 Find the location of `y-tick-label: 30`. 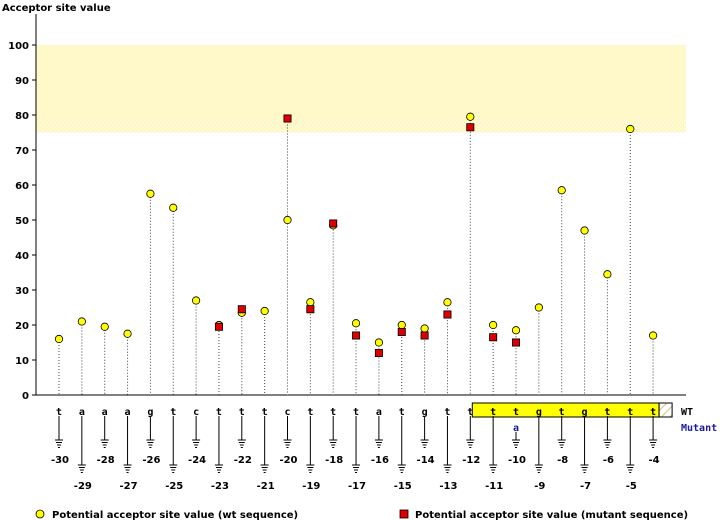

y-tick-label: 30 is located at coordinates (22, 291).